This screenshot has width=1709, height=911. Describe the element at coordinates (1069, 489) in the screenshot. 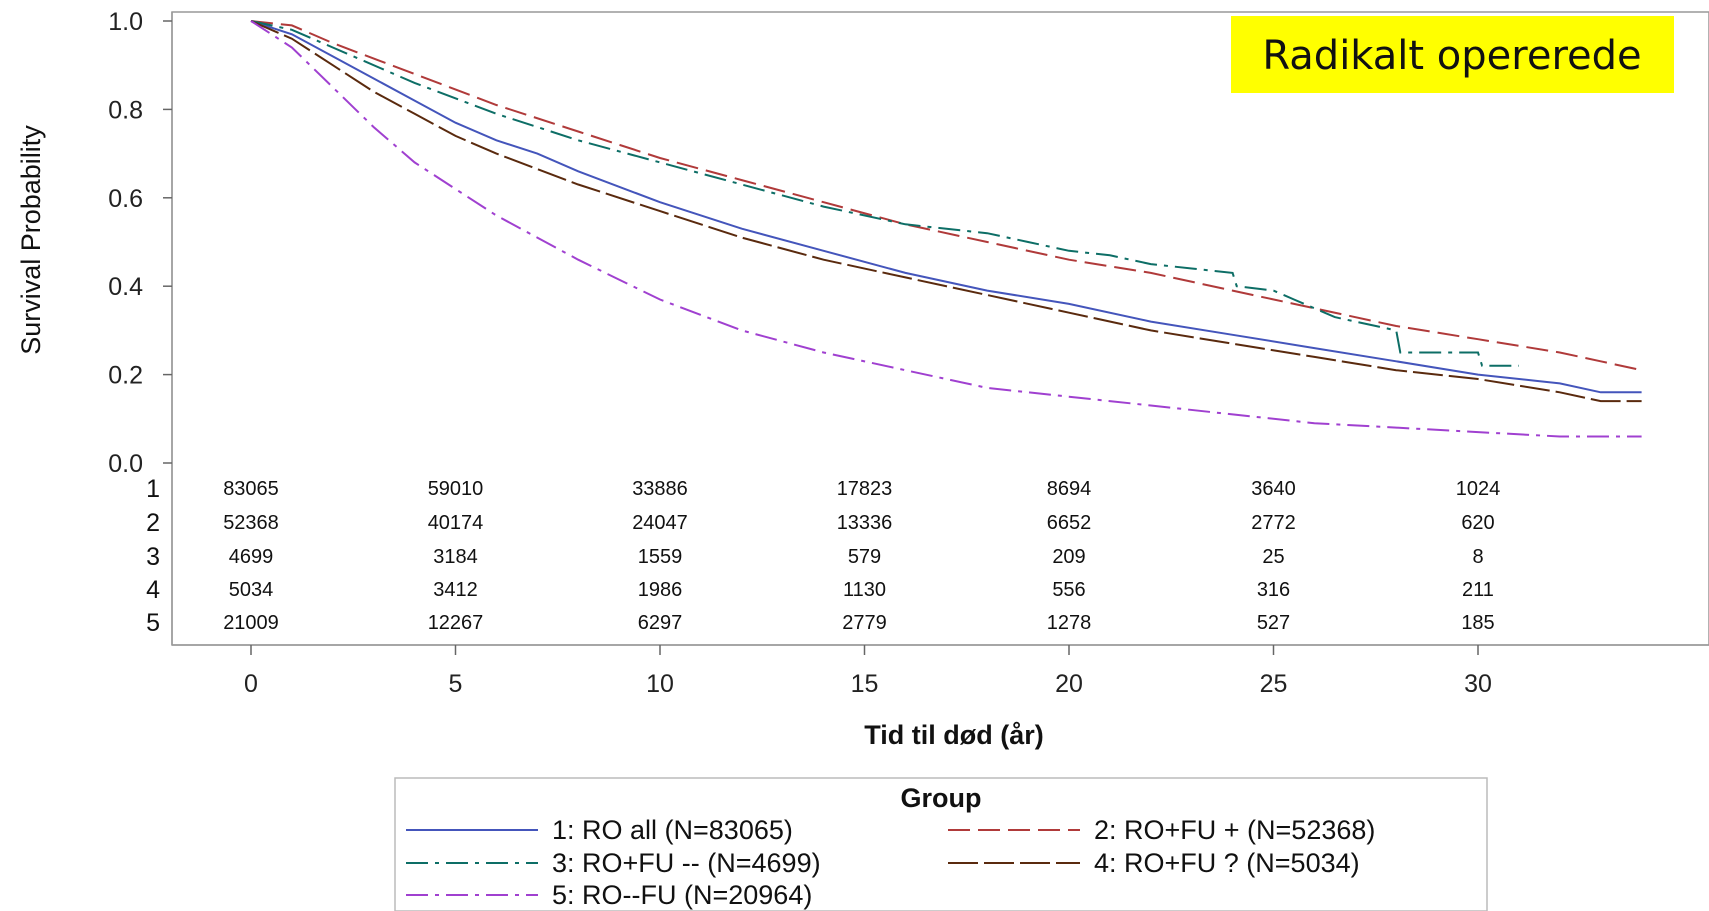

I see `risk-value: 8694` at that location.